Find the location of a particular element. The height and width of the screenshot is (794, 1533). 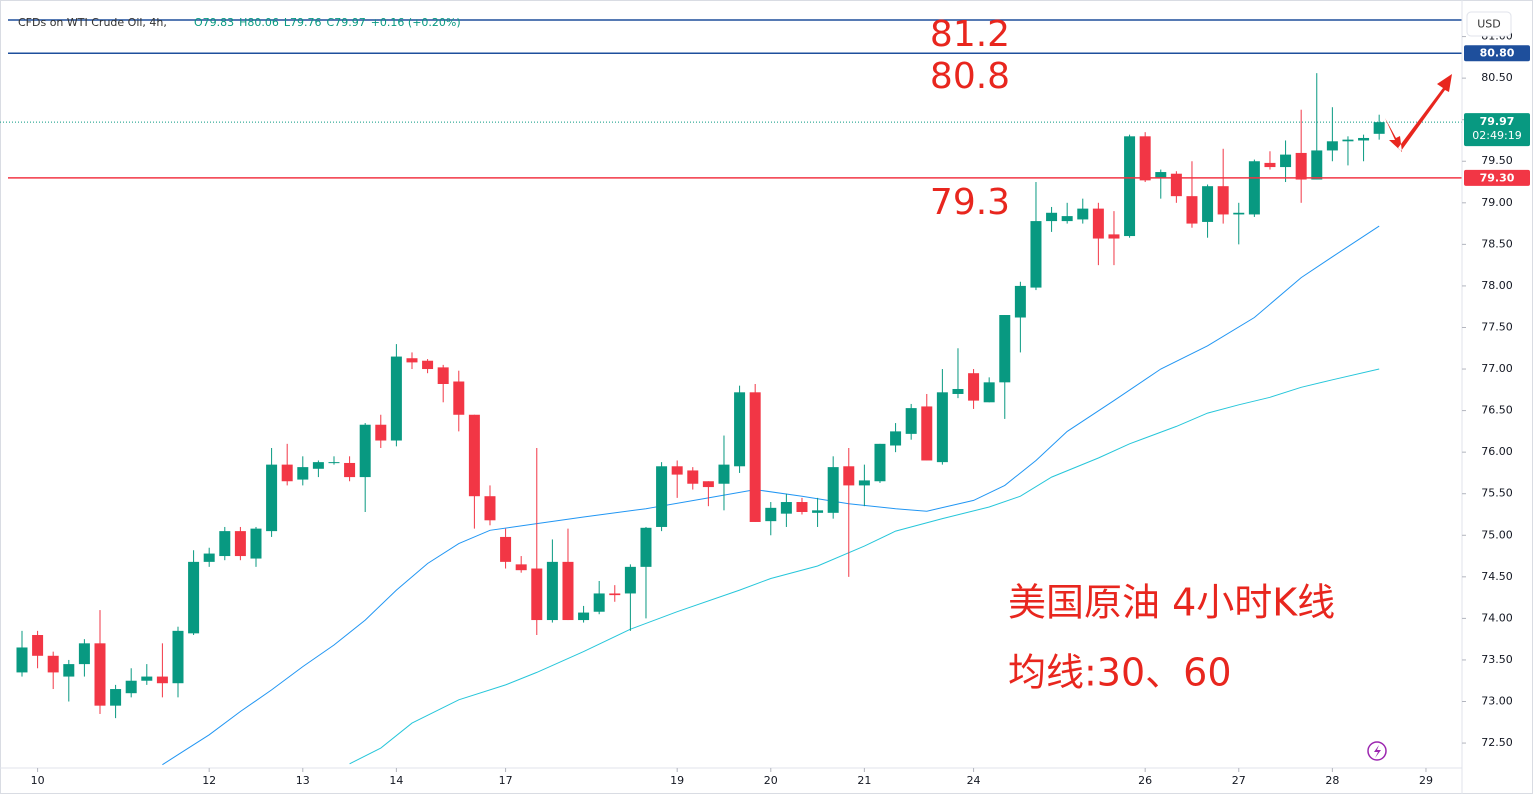

symbol-title: CFDs on WTI Crude Oil, 4h, is located at coordinates (92, 22).